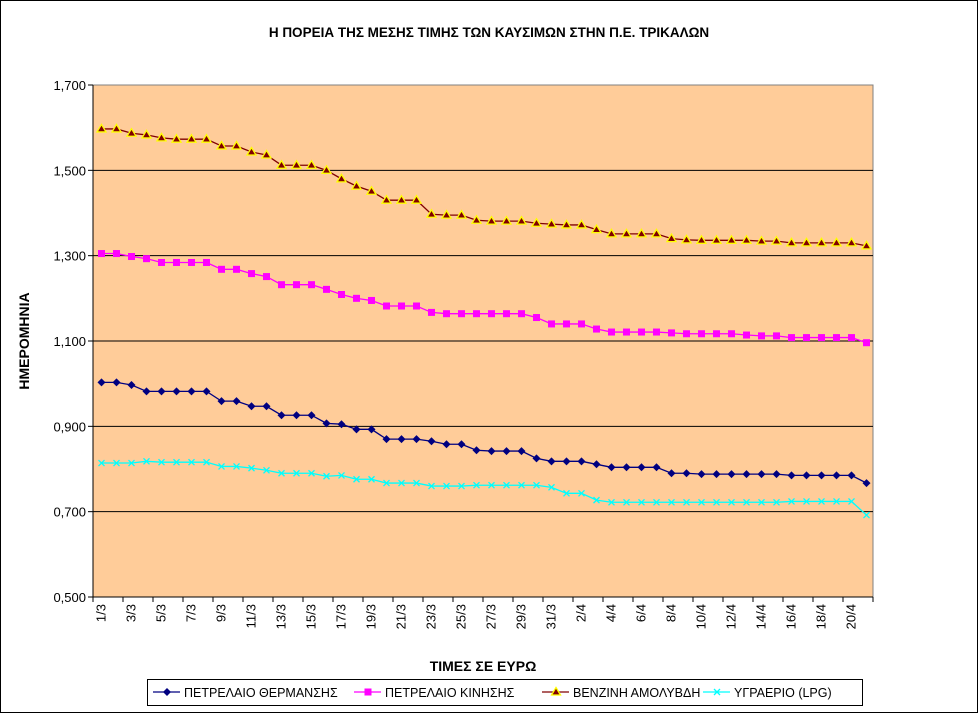 The width and height of the screenshot is (978, 713). Describe the element at coordinates (821, 616) in the screenshot. I see `x-tick-label: 18/4` at that location.